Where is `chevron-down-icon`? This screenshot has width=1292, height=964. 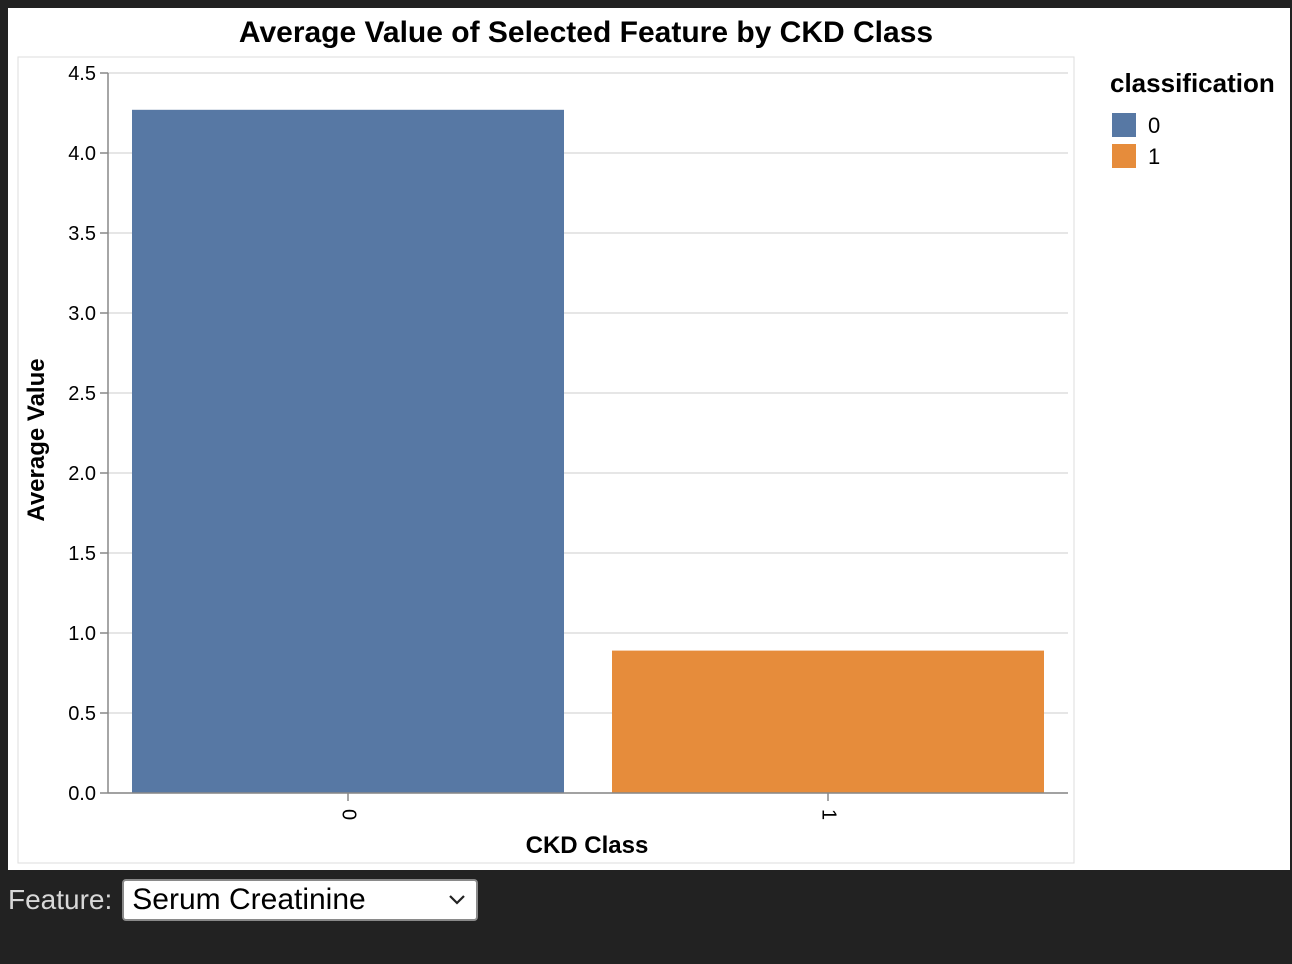
chevron-down-icon is located at coordinates (457, 900).